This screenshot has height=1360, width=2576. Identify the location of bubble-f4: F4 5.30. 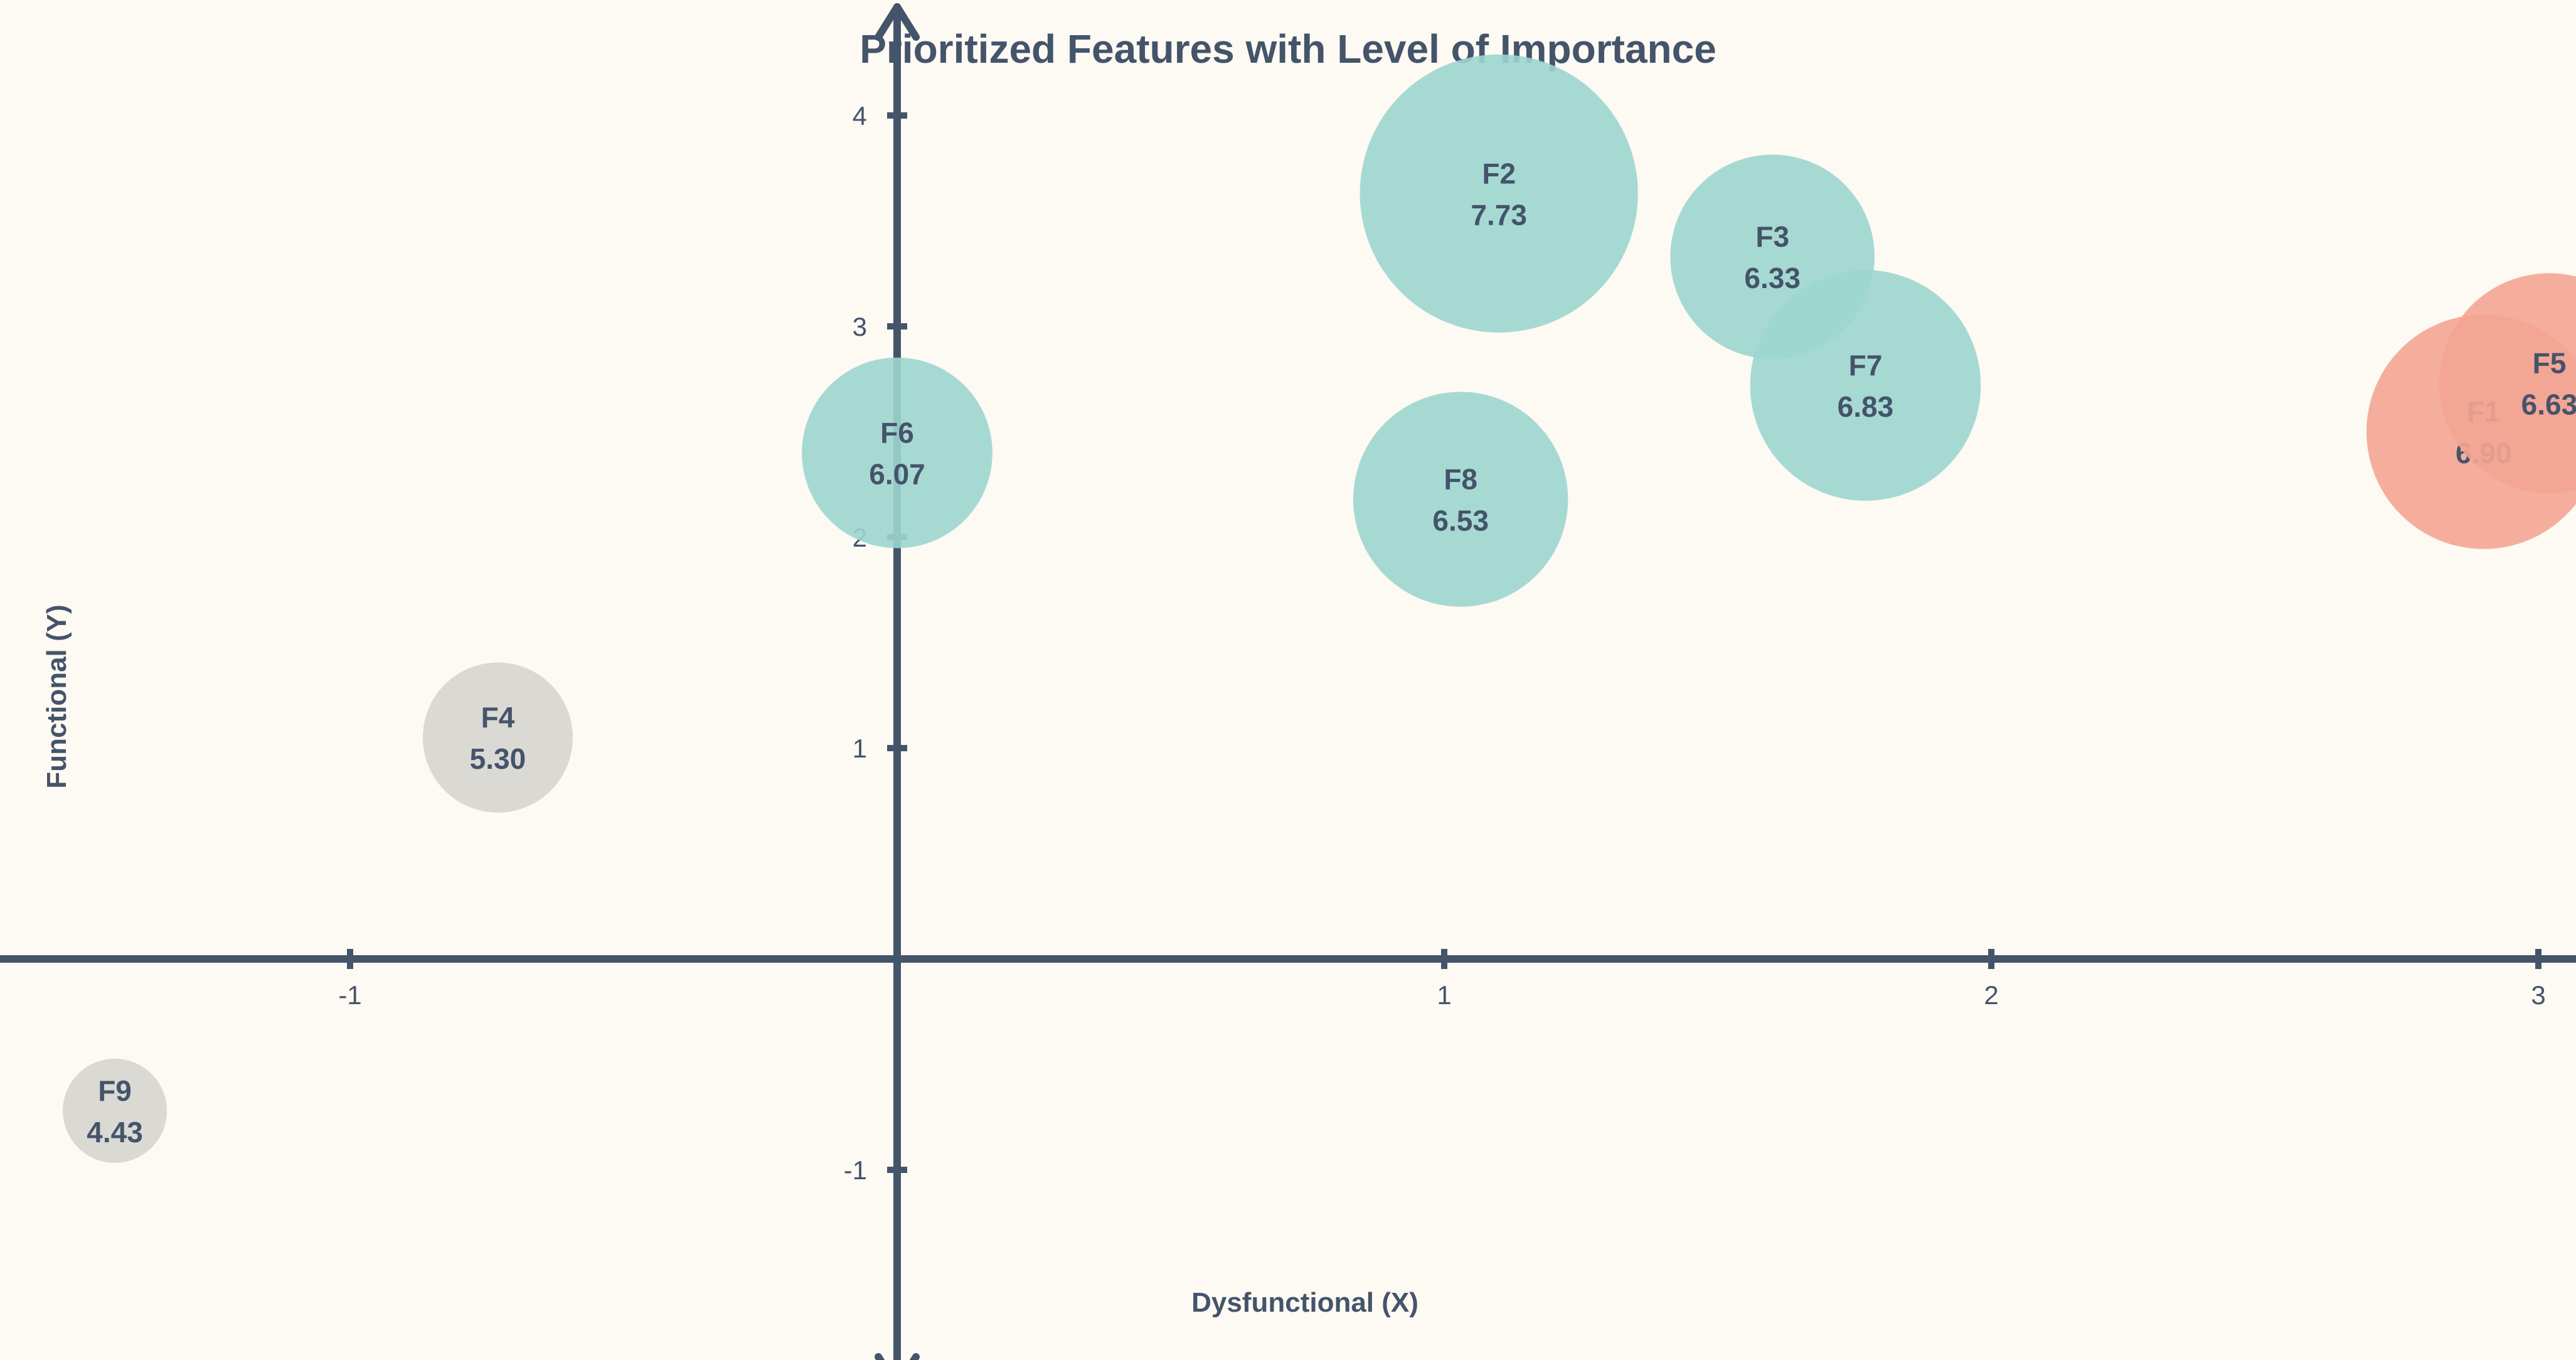
(497, 737).